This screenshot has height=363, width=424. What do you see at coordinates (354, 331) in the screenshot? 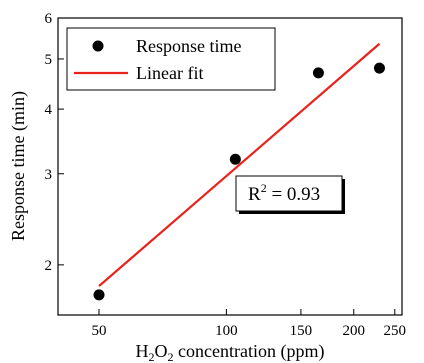
I see `x-tick-label: 200` at bounding box center [354, 331].